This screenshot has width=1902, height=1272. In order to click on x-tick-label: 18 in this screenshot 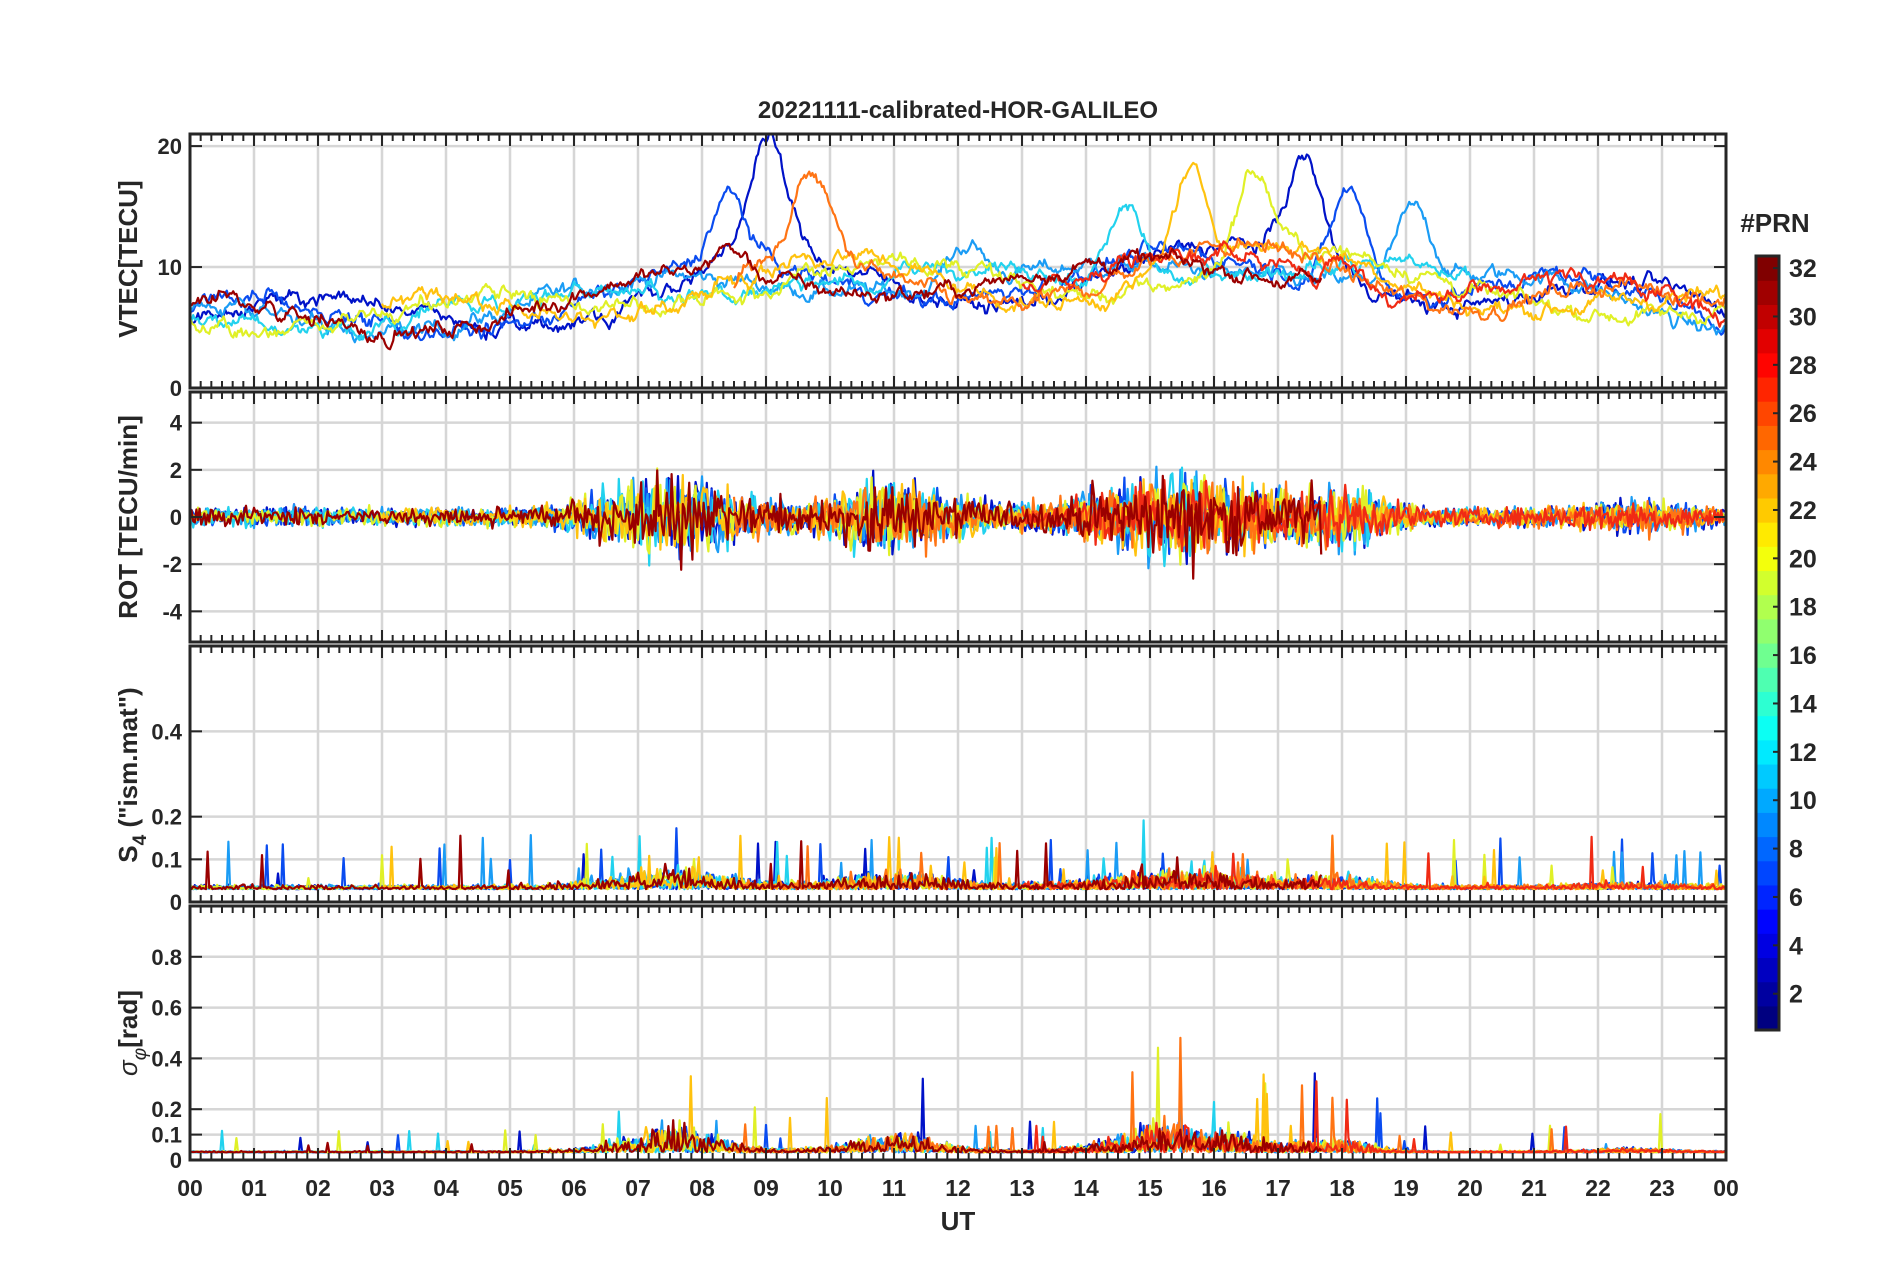, I will do `click(1342, 1188)`.